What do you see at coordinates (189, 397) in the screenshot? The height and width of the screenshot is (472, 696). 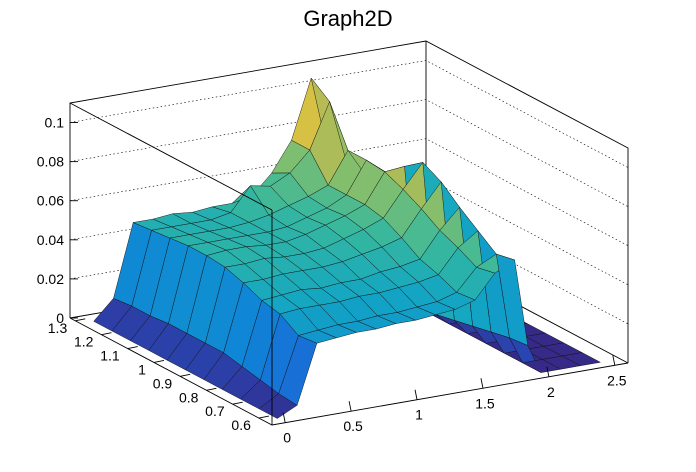 I see `y-tick-label: 0.8` at bounding box center [189, 397].